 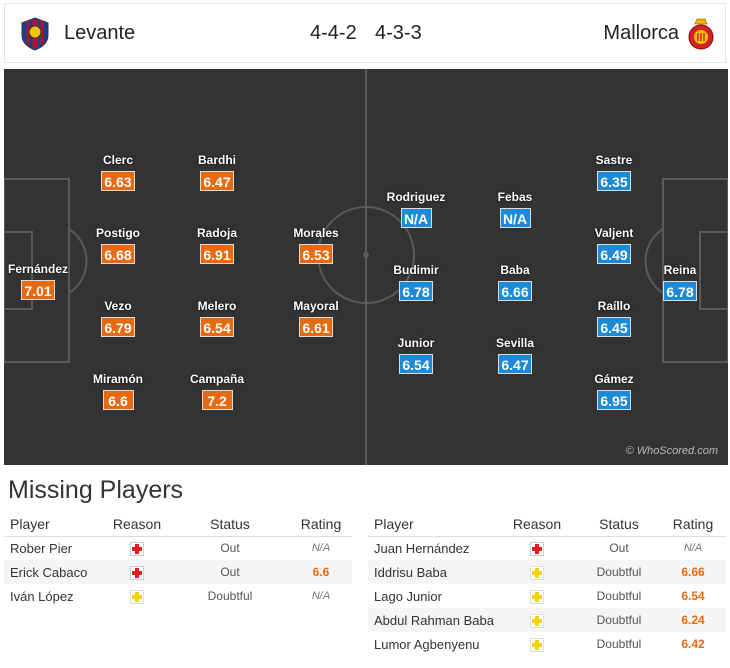 What do you see at coordinates (614, 181) in the screenshot?
I see `player-rating: 6.35` at bounding box center [614, 181].